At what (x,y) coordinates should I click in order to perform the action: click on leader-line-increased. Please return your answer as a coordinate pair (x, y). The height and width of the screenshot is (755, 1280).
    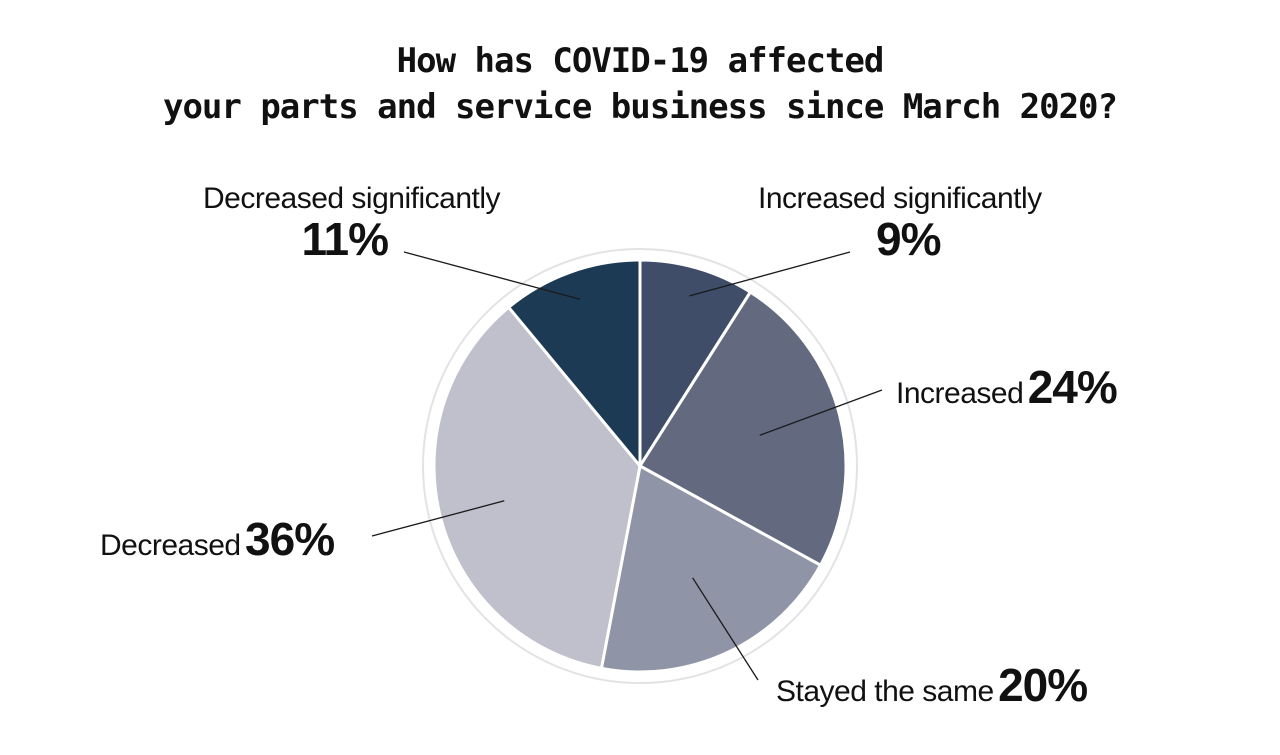
    Looking at the image, I should click on (821, 412).